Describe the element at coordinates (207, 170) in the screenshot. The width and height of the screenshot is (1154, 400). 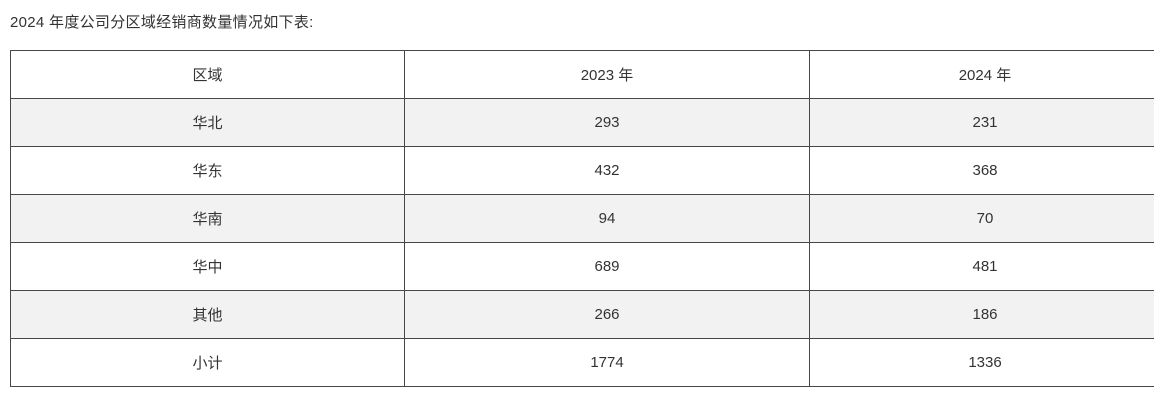
I see `region-cell: 华东` at that location.